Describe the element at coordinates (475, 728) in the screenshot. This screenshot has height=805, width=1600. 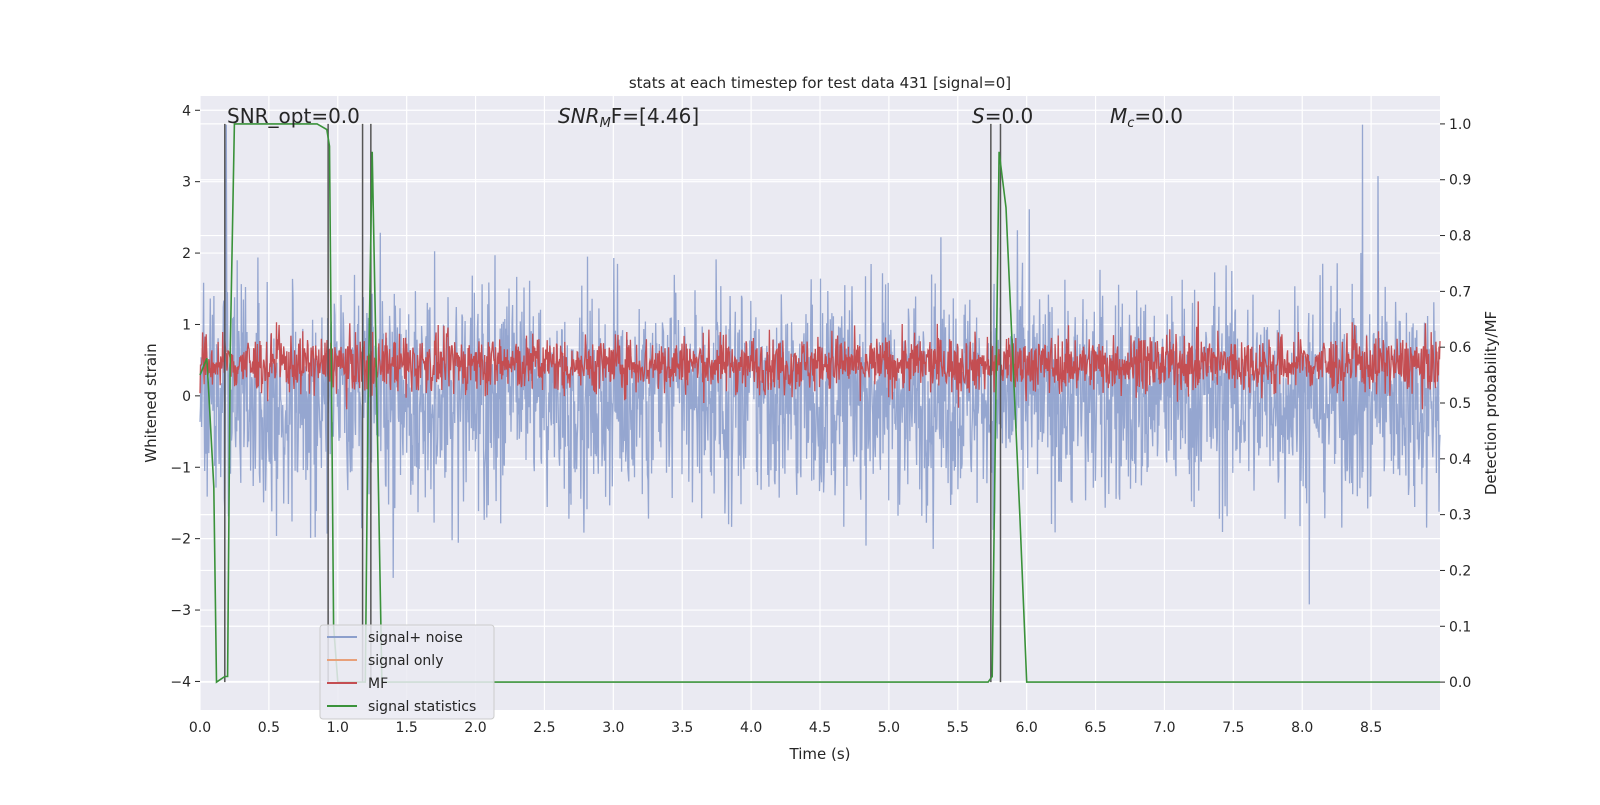
I see `x-tick-label: 2.0` at that location.